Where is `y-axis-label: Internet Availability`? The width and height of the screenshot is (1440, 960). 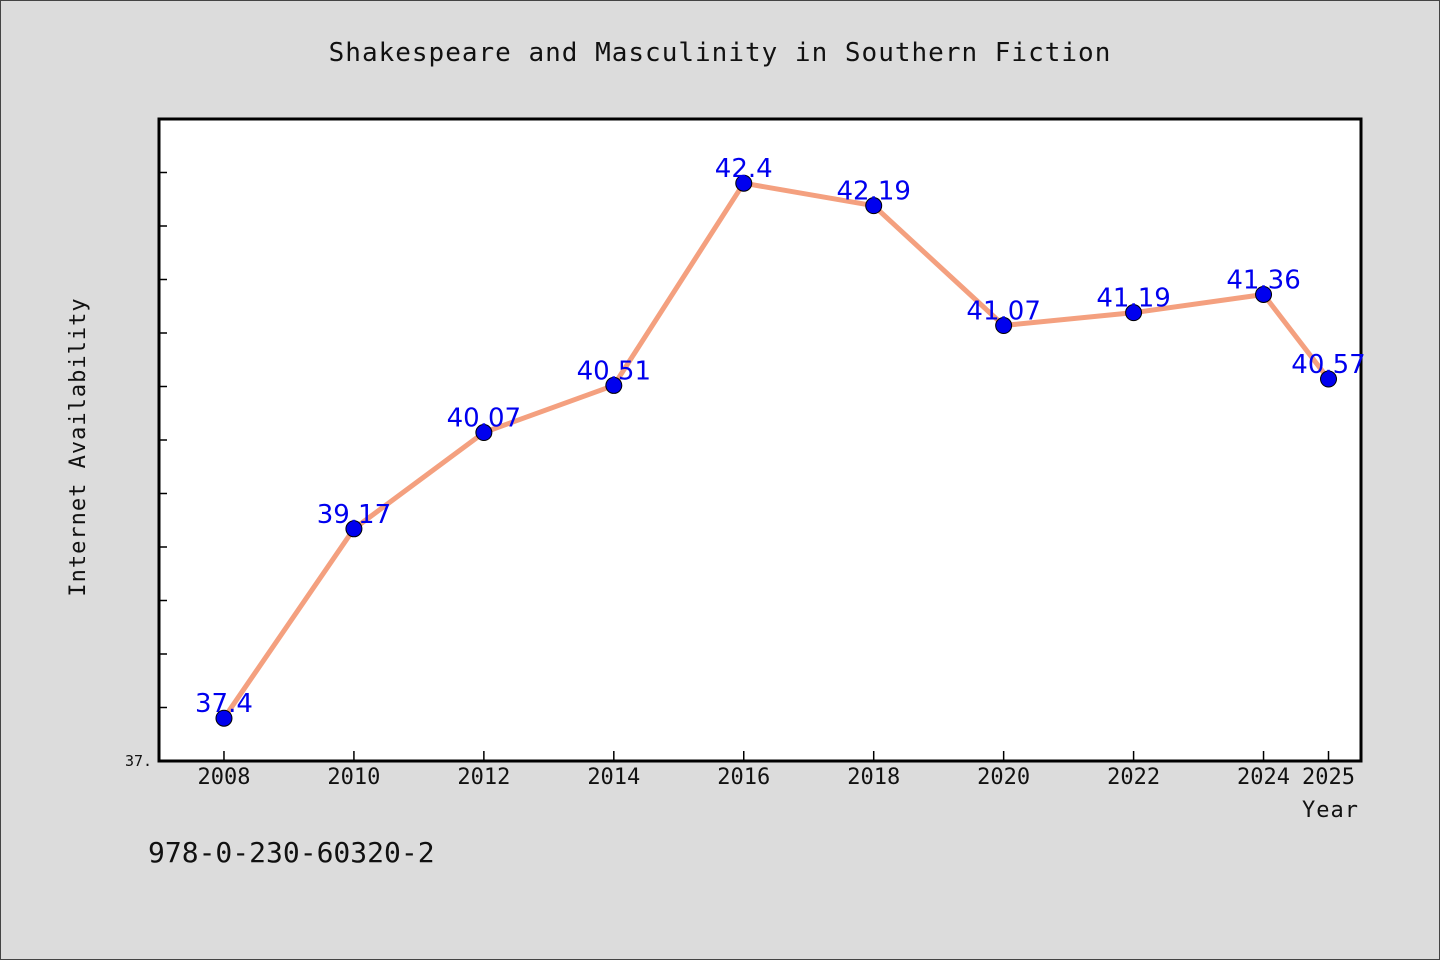
y-axis-label: Internet Availability is located at coordinates (78, 446).